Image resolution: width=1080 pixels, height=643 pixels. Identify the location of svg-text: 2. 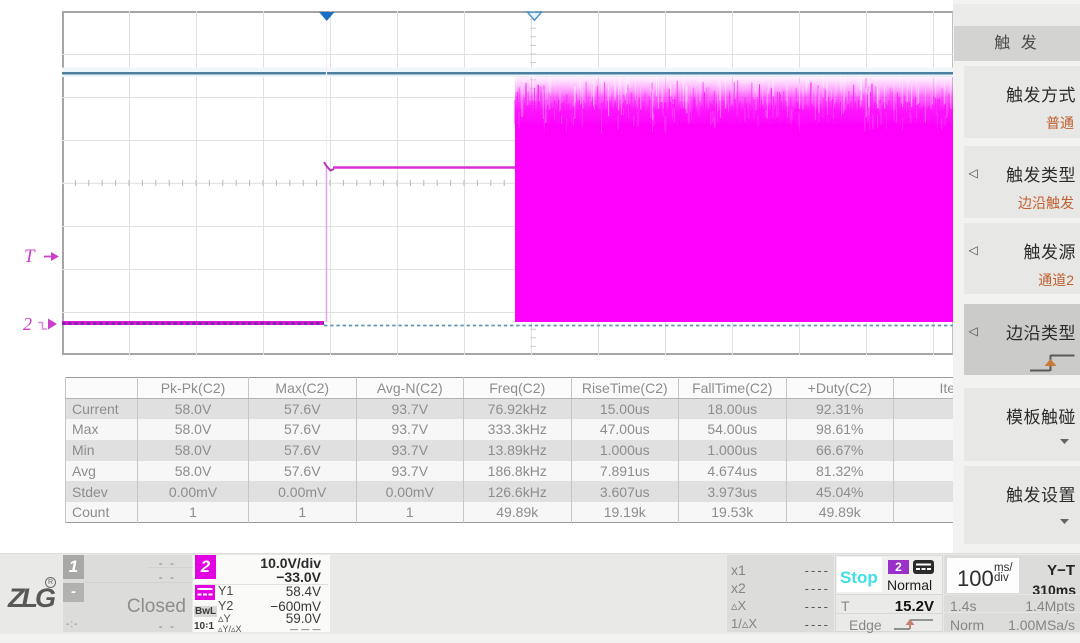
(27, 324).